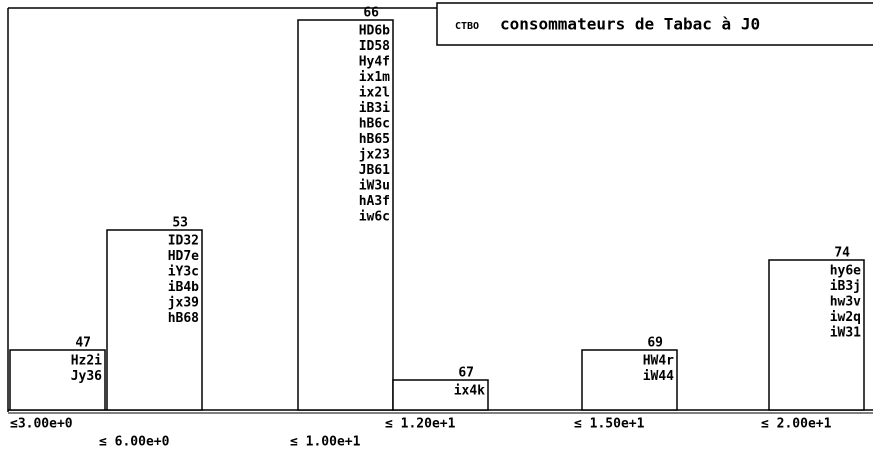 The height and width of the screenshot is (456, 873). I want to click on bar-item: HD7e, so click(183, 256).